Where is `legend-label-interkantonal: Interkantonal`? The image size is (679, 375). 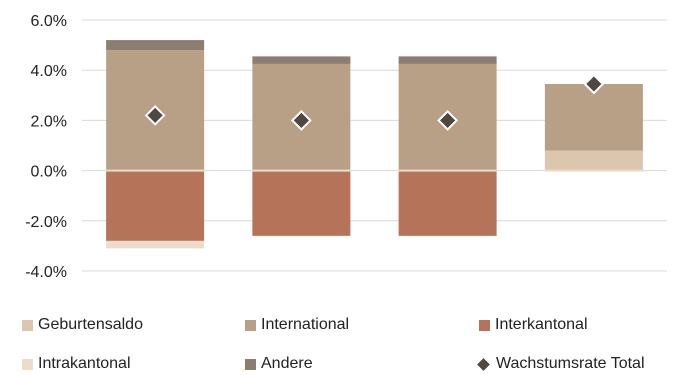
legend-label-interkantonal: Interkantonal is located at coordinates (541, 324).